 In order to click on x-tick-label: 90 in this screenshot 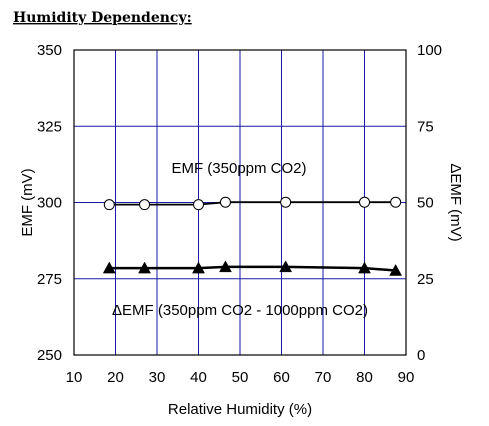, I will do `click(406, 377)`.